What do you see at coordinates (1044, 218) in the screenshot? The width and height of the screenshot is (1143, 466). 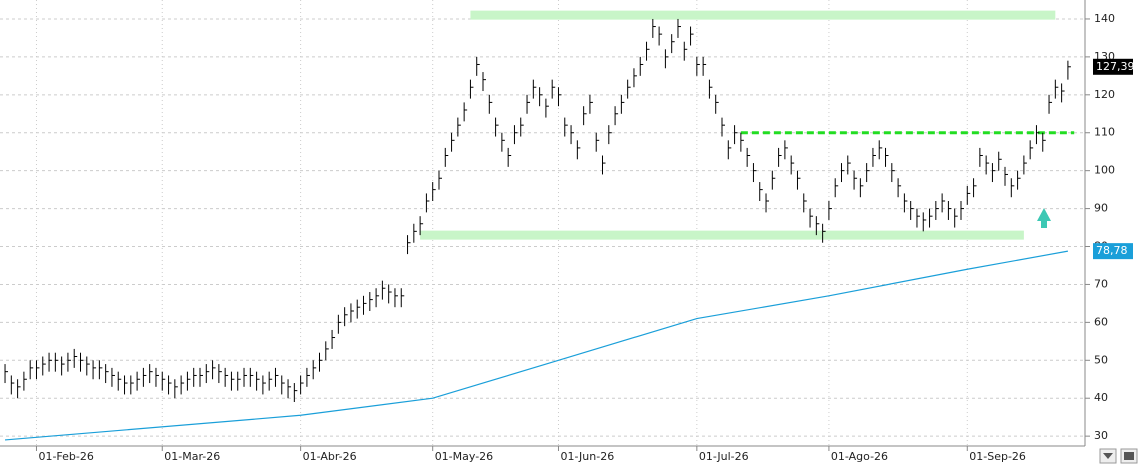 I see `up-arrow` at bounding box center [1044, 218].